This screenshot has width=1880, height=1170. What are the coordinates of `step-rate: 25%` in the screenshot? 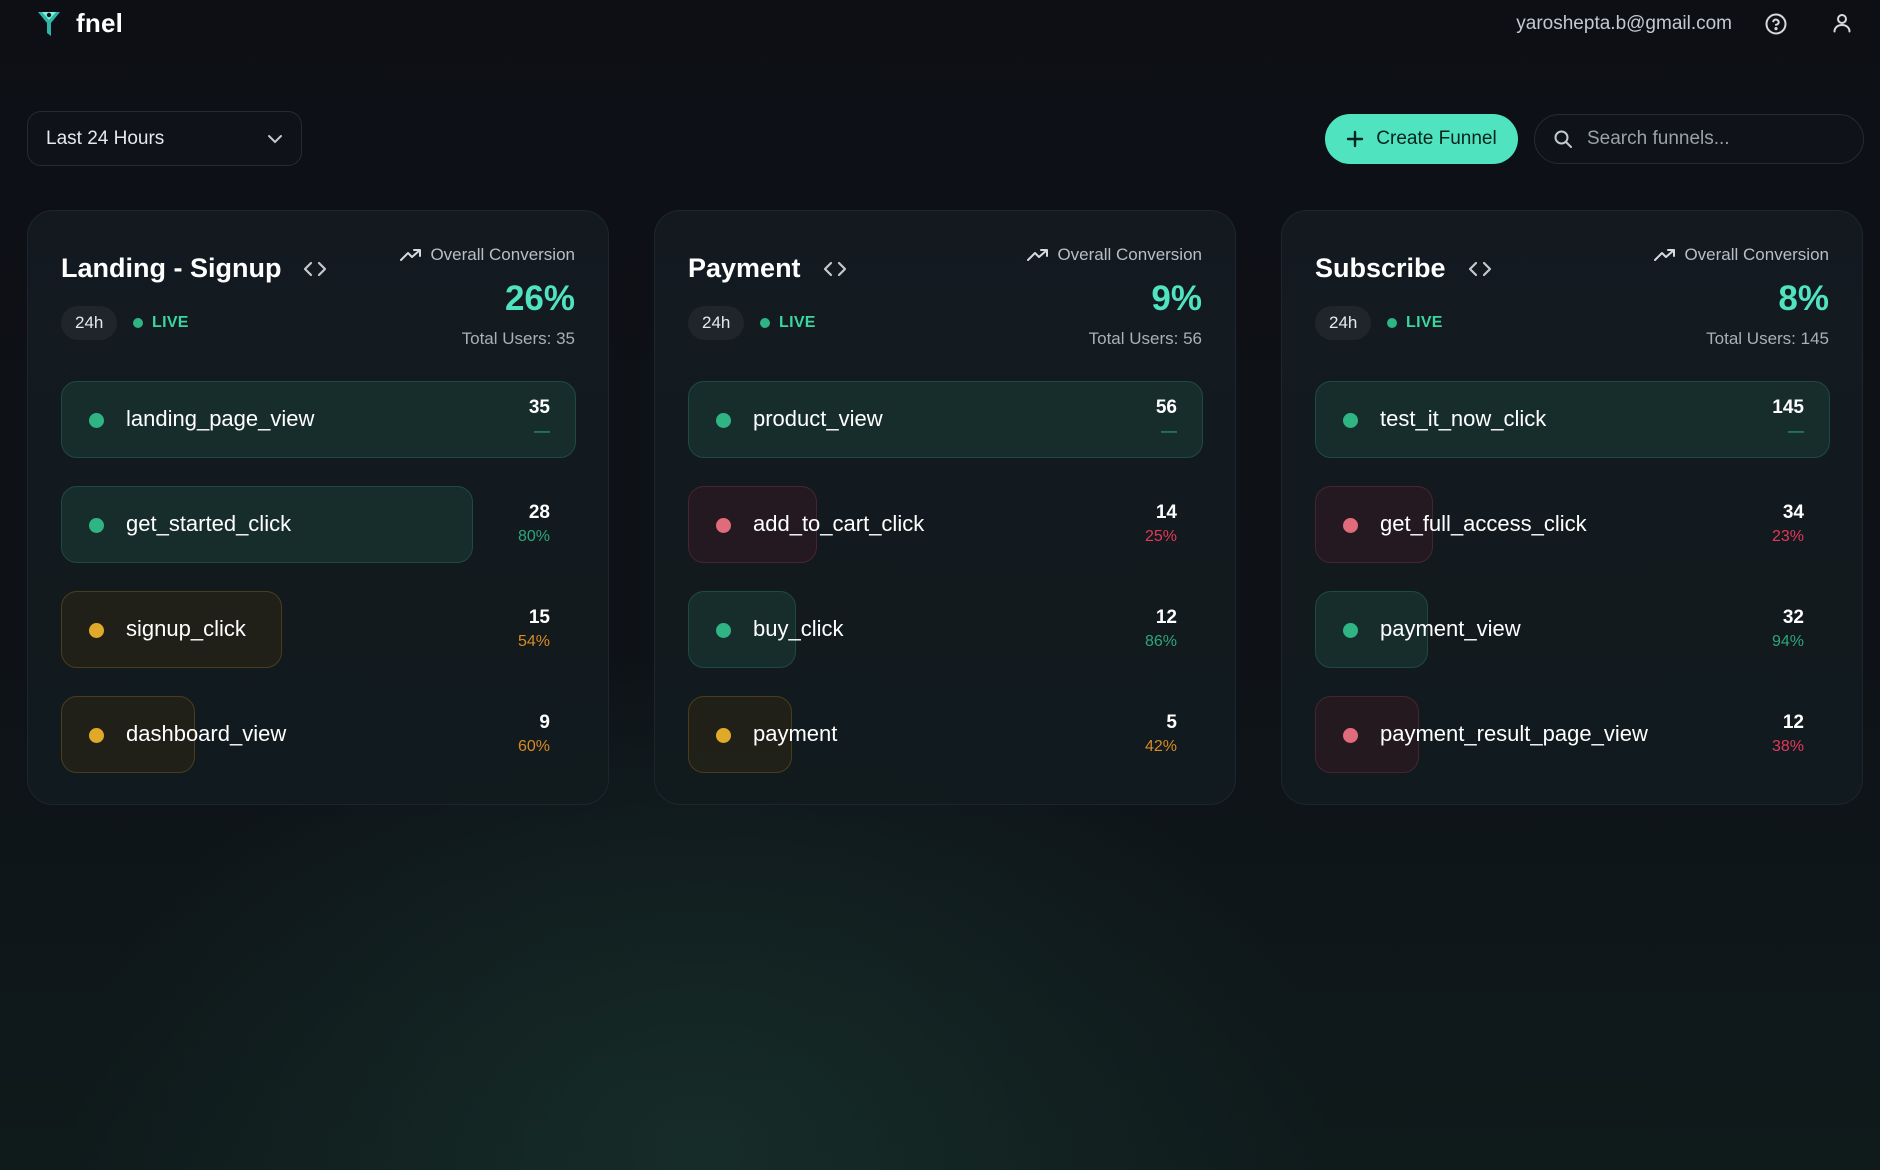 It's located at (1160, 536).